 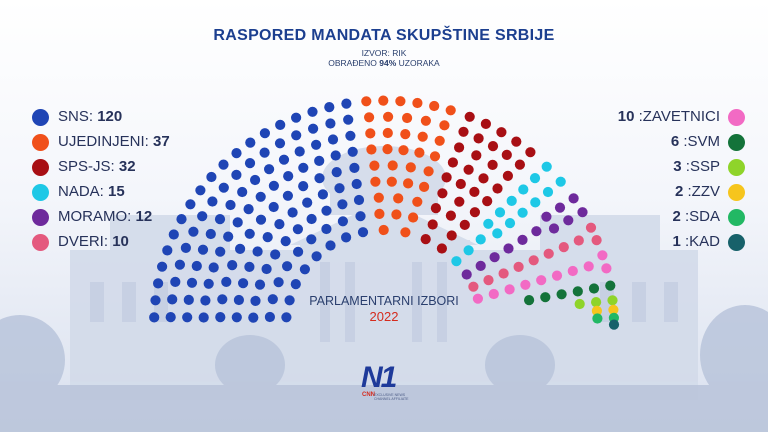 I want to click on legend-label-sda: :SDA, so click(x=700, y=216).